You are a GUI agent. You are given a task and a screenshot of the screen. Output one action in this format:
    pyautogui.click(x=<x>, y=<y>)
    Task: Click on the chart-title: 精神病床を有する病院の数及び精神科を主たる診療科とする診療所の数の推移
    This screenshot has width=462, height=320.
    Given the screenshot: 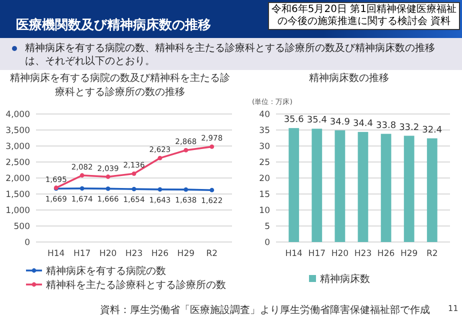 What is the action you would take?
    pyautogui.click(x=120, y=86)
    